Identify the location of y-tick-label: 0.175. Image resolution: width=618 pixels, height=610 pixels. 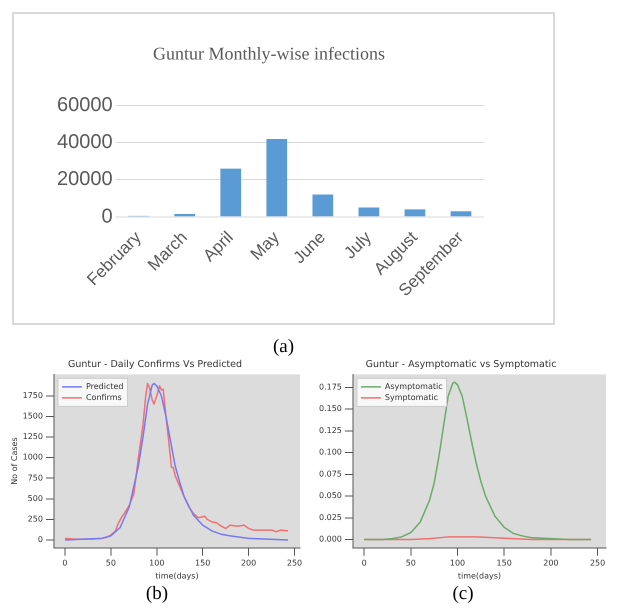
(330, 387).